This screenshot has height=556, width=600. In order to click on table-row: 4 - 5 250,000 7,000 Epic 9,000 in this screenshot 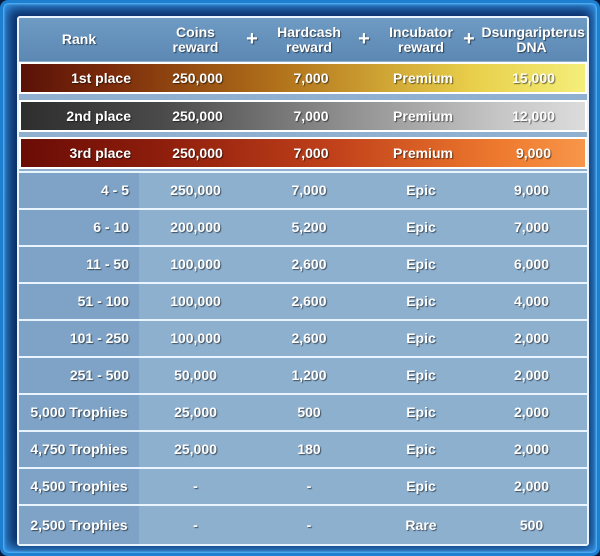, I will do `click(303, 189)`.